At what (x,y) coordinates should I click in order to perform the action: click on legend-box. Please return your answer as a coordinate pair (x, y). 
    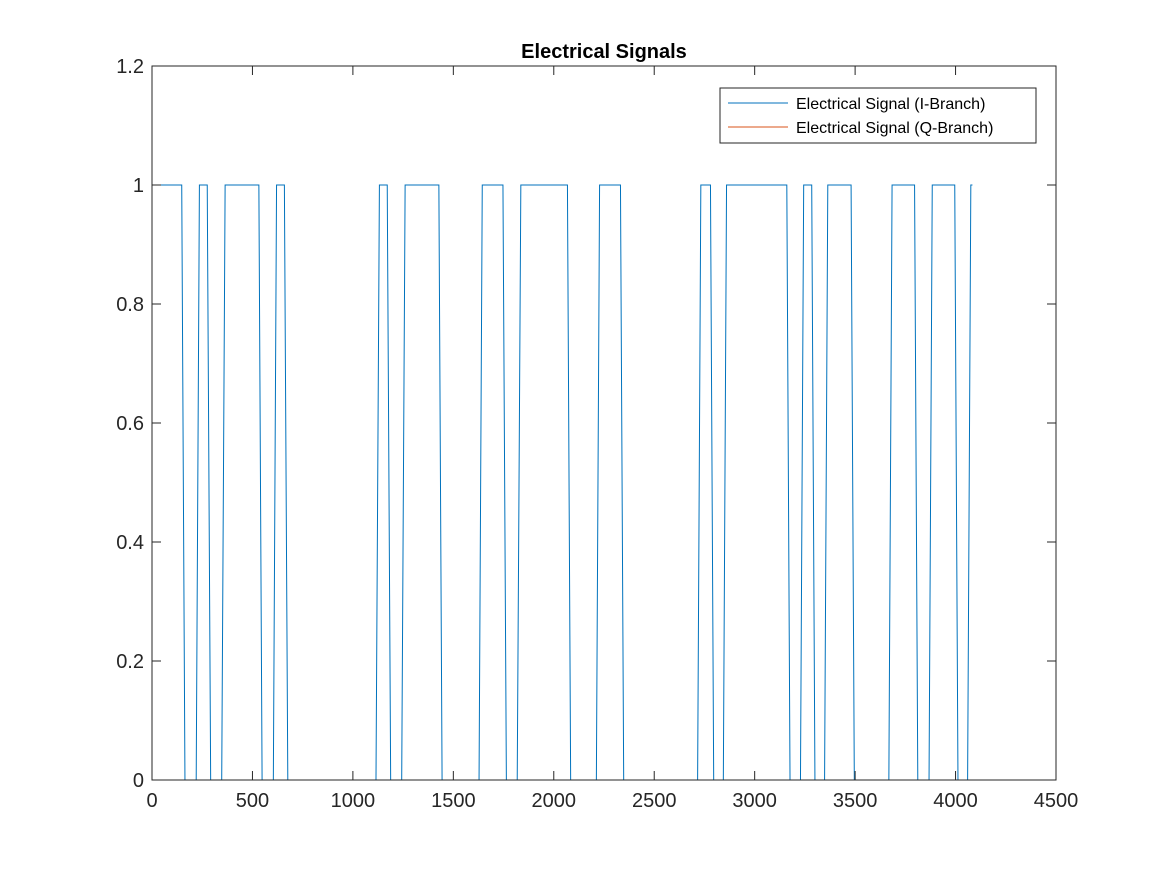
    Looking at the image, I should click on (878, 115).